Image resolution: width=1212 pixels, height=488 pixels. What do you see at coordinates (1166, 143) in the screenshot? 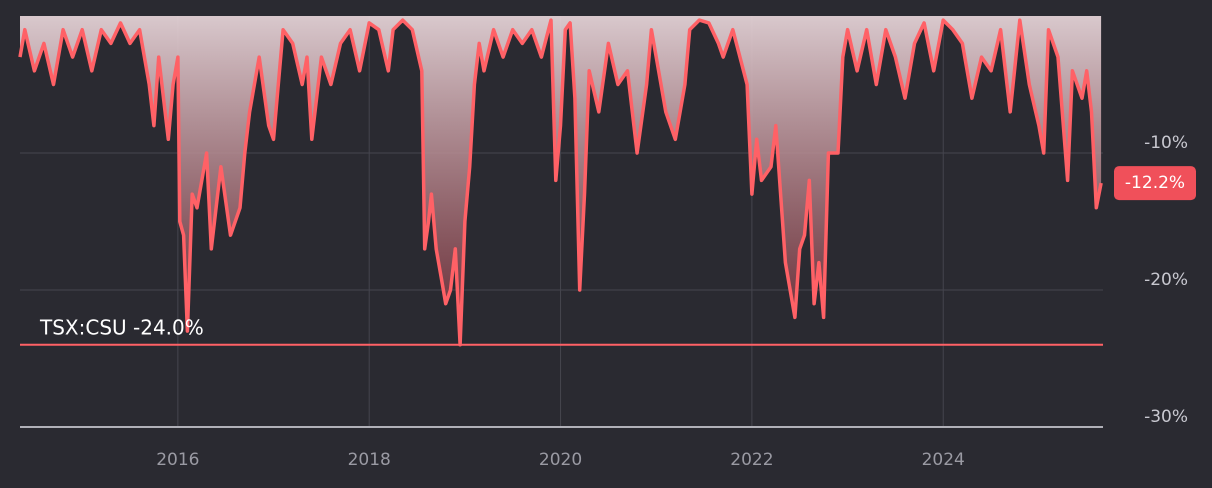
I see `y-tick-label: -10%` at bounding box center [1166, 143].